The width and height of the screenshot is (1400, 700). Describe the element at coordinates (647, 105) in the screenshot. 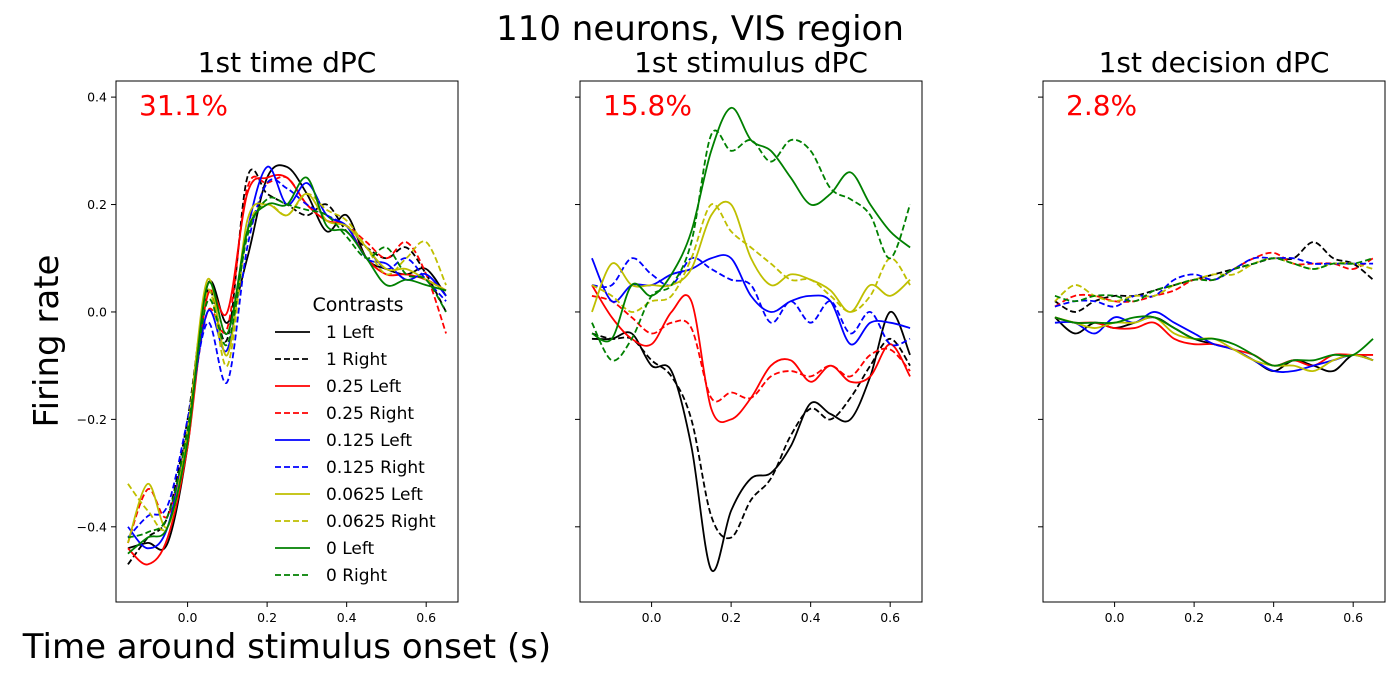

I see `explained-variance-label: 15.8%` at that location.